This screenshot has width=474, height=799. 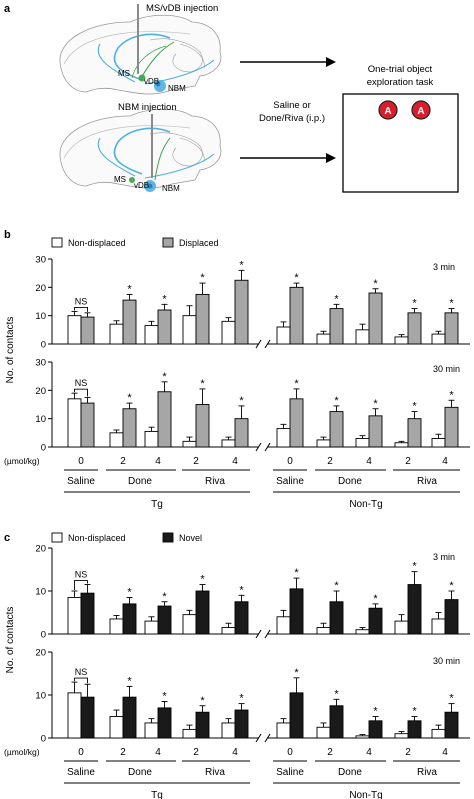 I want to click on legend-c-label-b: Novel, so click(x=190, y=538).